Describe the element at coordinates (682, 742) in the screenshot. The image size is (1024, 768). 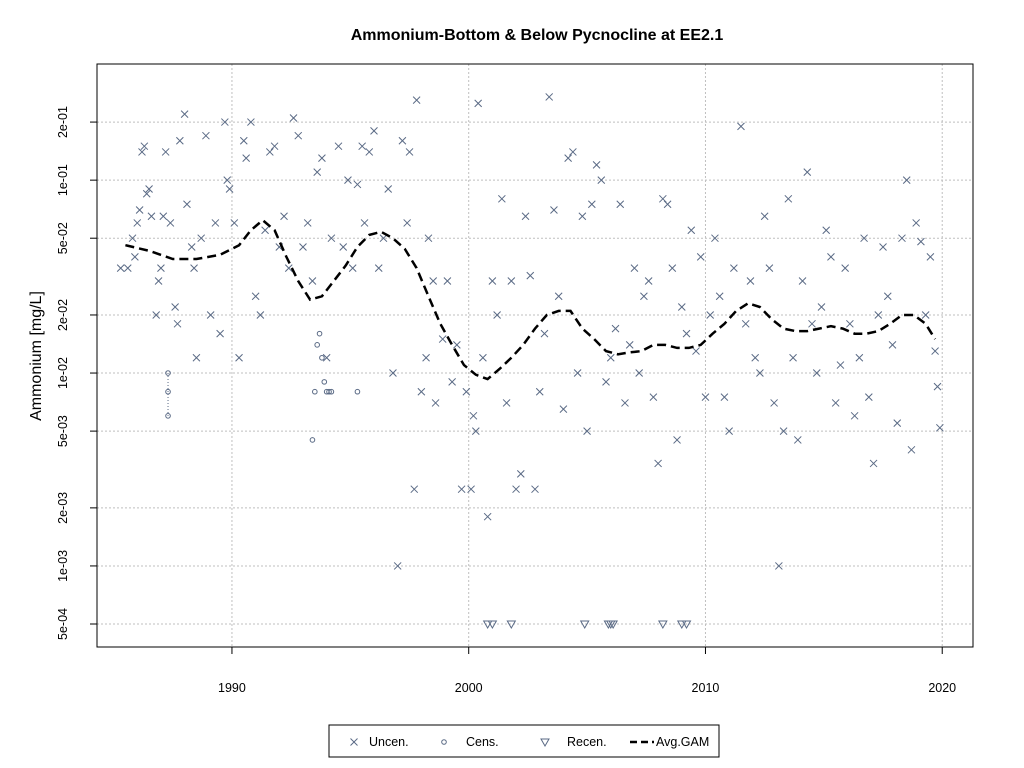
I see `legend-label: Avg.GAM` at that location.